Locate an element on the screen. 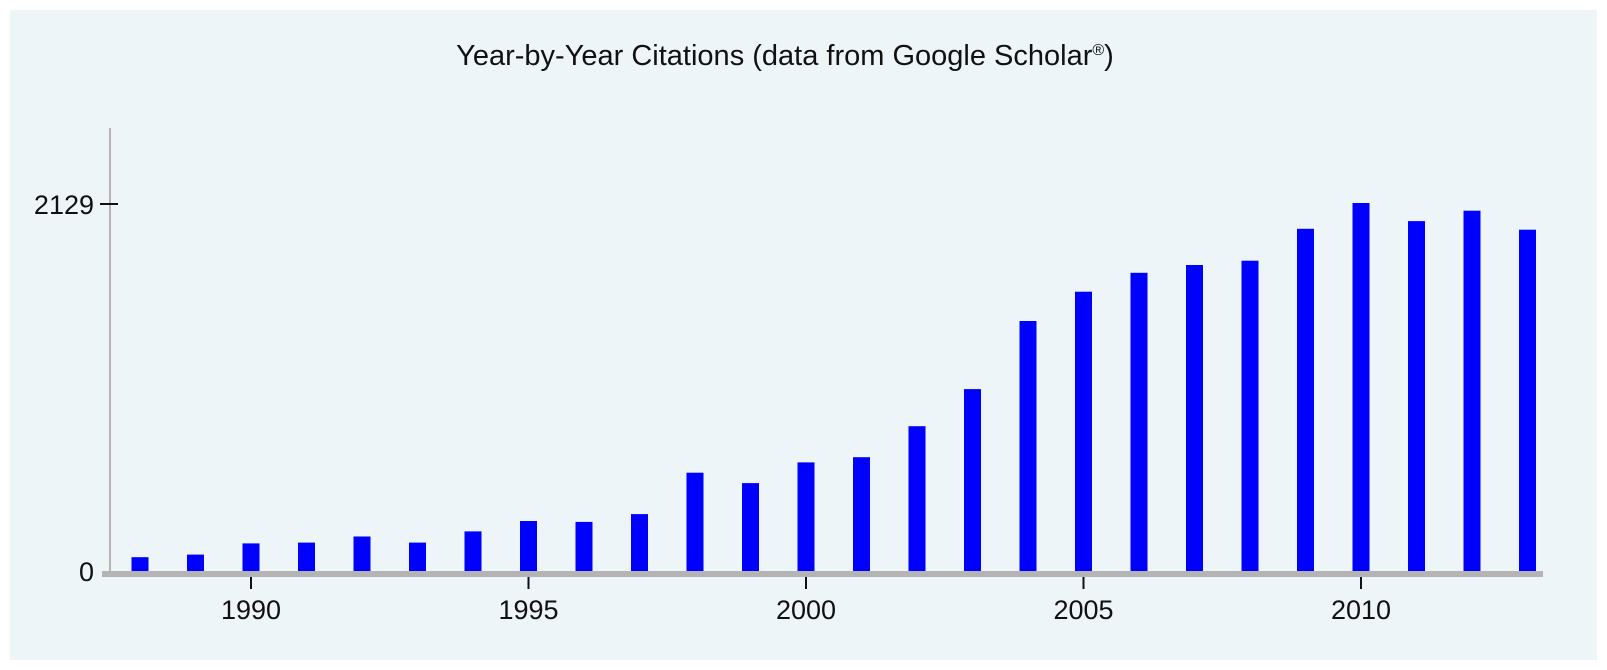 Image resolution: width=1607 pixels, height=670 pixels. bar-2003 is located at coordinates (972, 480).